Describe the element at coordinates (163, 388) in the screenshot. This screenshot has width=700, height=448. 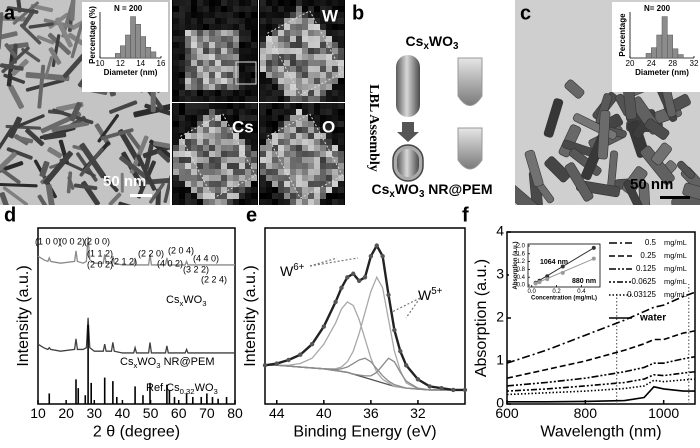
I see `text-part: Ref.Cs` at that location.